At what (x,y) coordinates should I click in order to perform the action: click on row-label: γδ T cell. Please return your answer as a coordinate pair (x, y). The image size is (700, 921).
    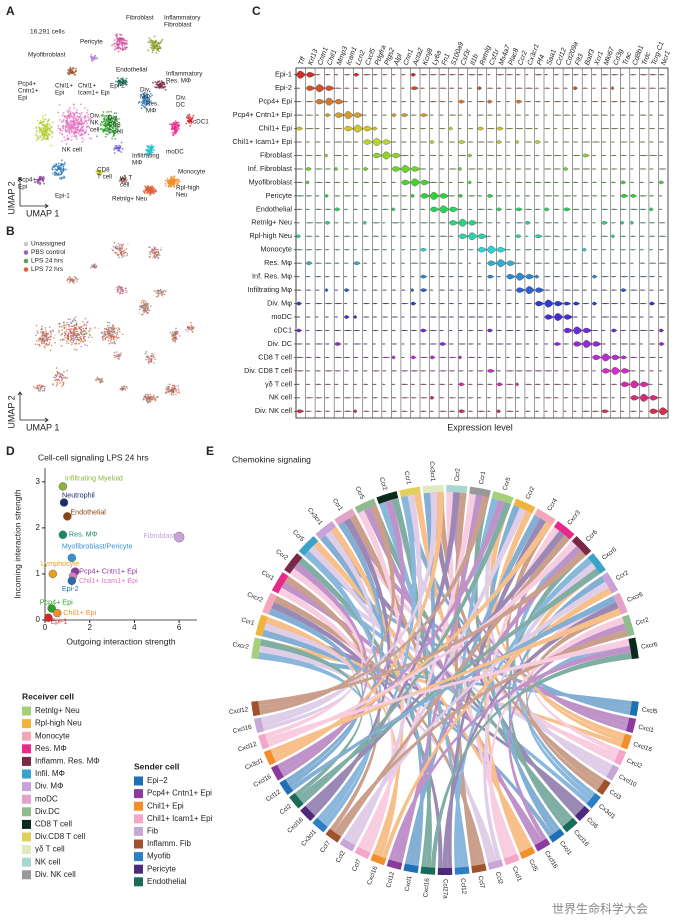
    Looking at the image, I should click on (278, 383).